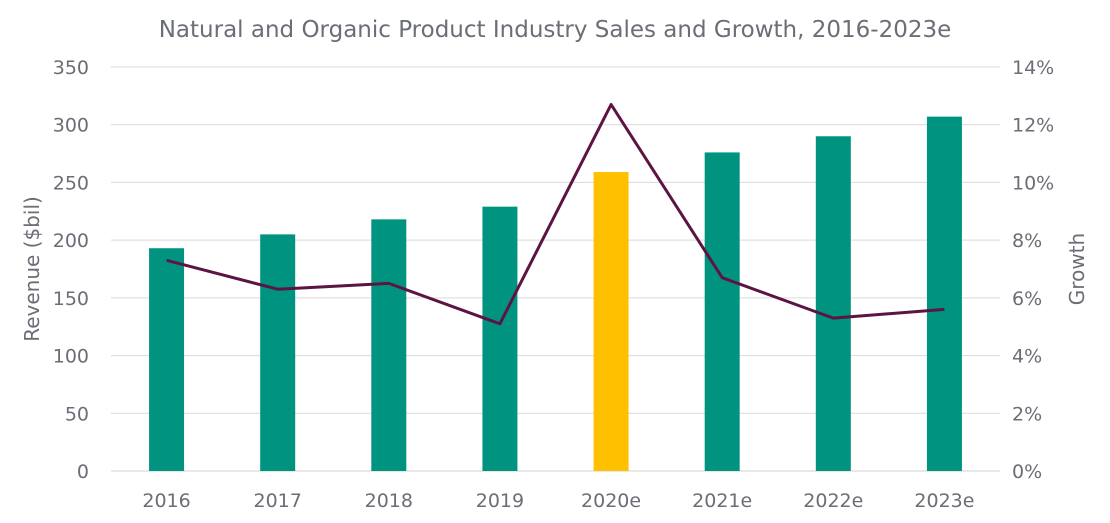  I want to click on y2-tick-label: 0%, so click(1027, 472).